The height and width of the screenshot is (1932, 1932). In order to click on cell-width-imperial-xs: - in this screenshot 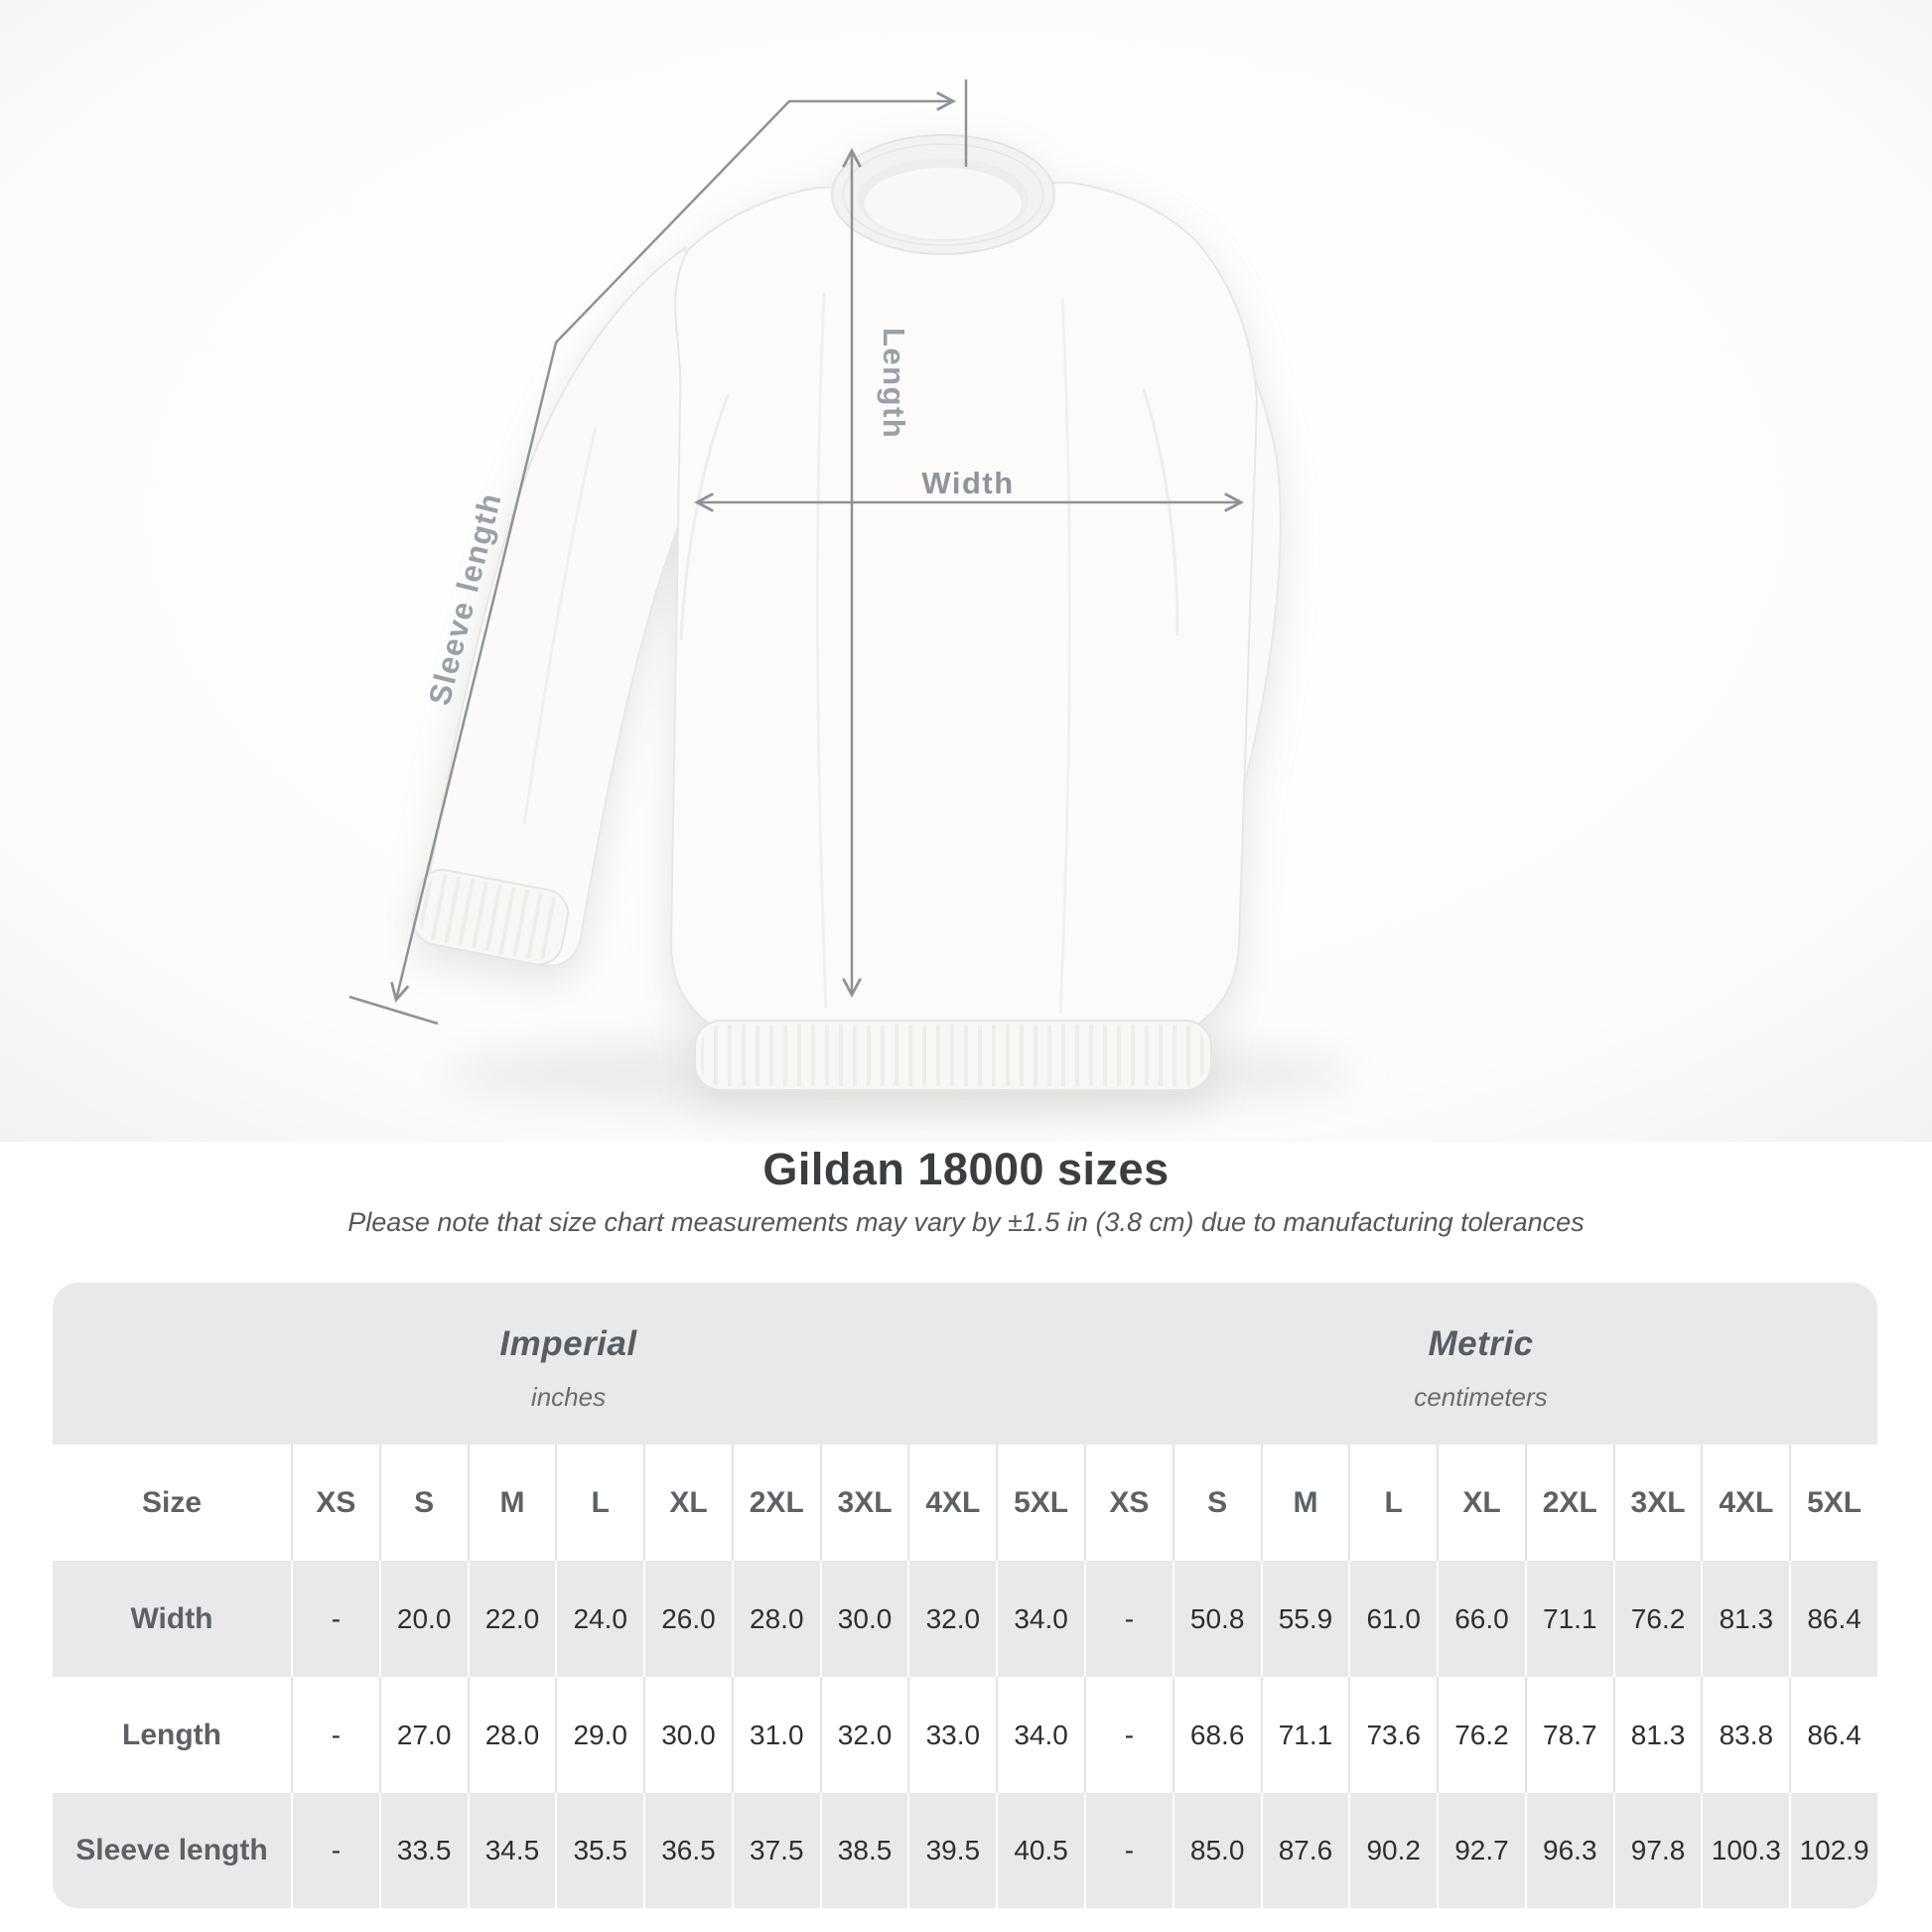, I will do `click(335, 1619)`.